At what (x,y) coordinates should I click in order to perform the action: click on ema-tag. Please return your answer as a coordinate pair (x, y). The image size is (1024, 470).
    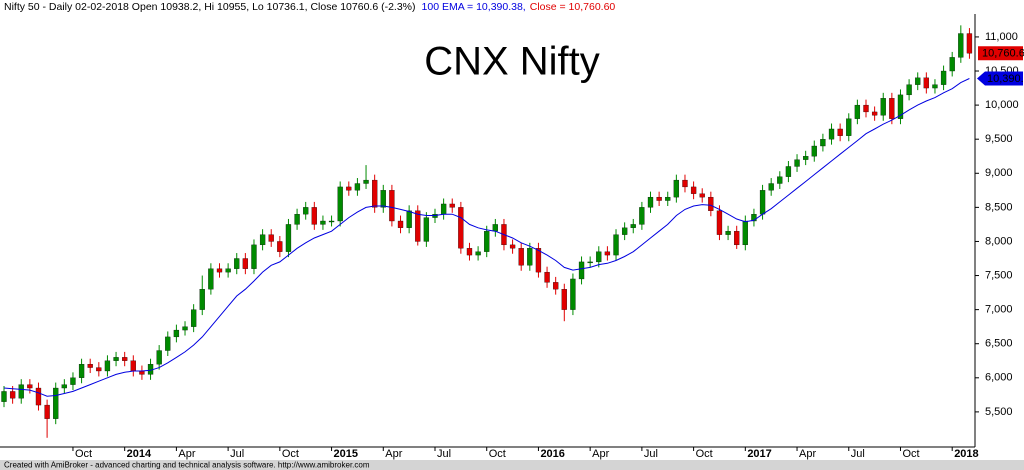
    Looking at the image, I should click on (1000, 78).